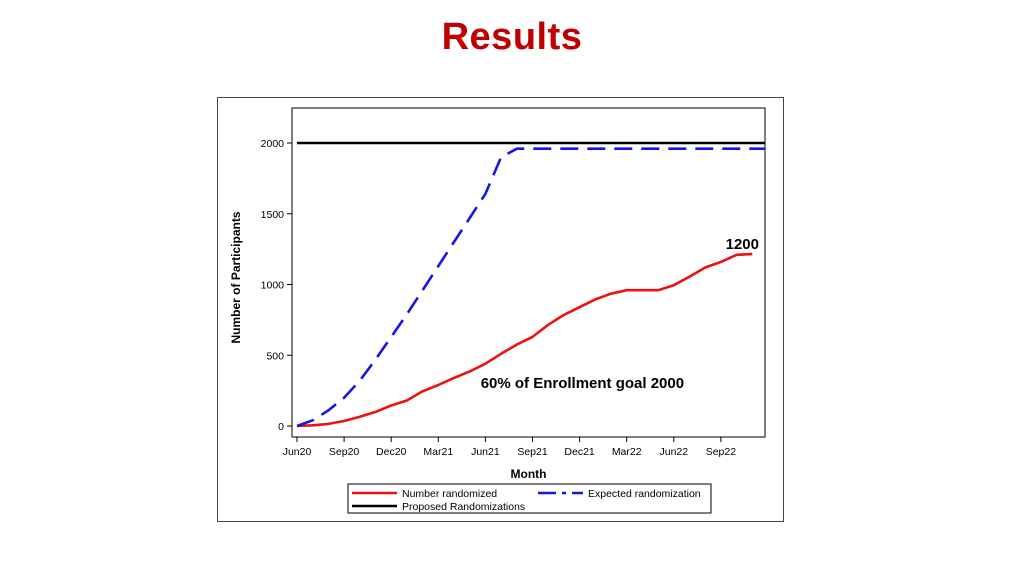 Image resolution: width=1024 pixels, height=576 pixels. What do you see at coordinates (485, 452) in the screenshot?
I see `x-tick-label: Jun21` at bounding box center [485, 452].